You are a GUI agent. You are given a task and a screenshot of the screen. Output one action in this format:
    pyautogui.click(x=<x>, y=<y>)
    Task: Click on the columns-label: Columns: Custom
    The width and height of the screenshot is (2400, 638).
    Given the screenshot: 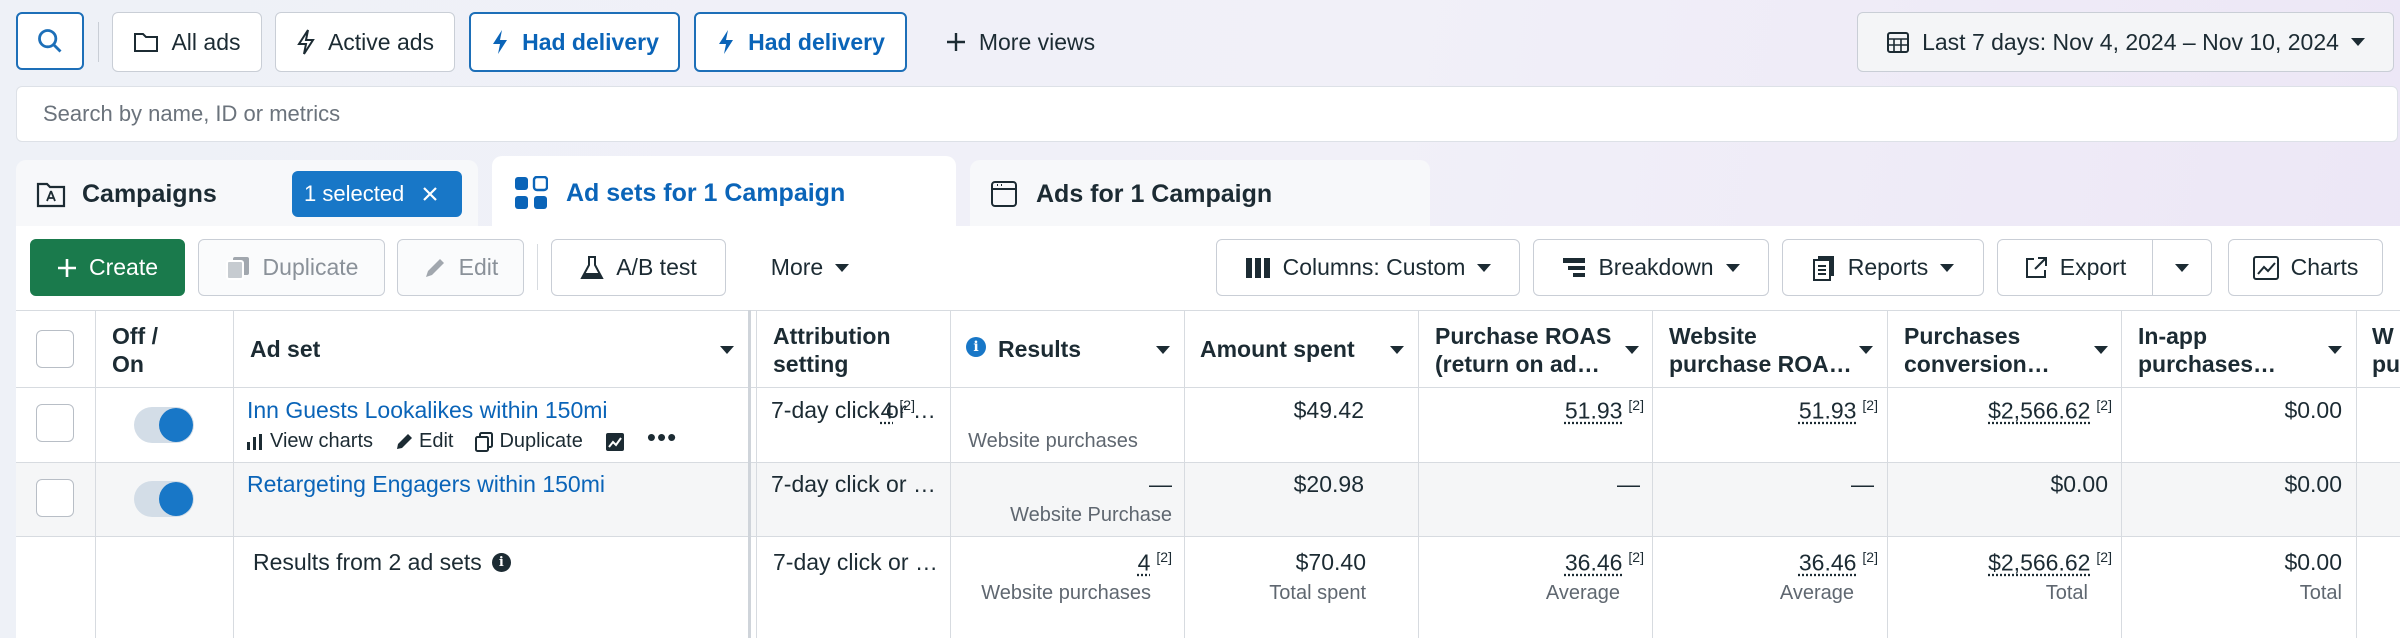 What is the action you would take?
    pyautogui.click(x=1374, y=267)
    